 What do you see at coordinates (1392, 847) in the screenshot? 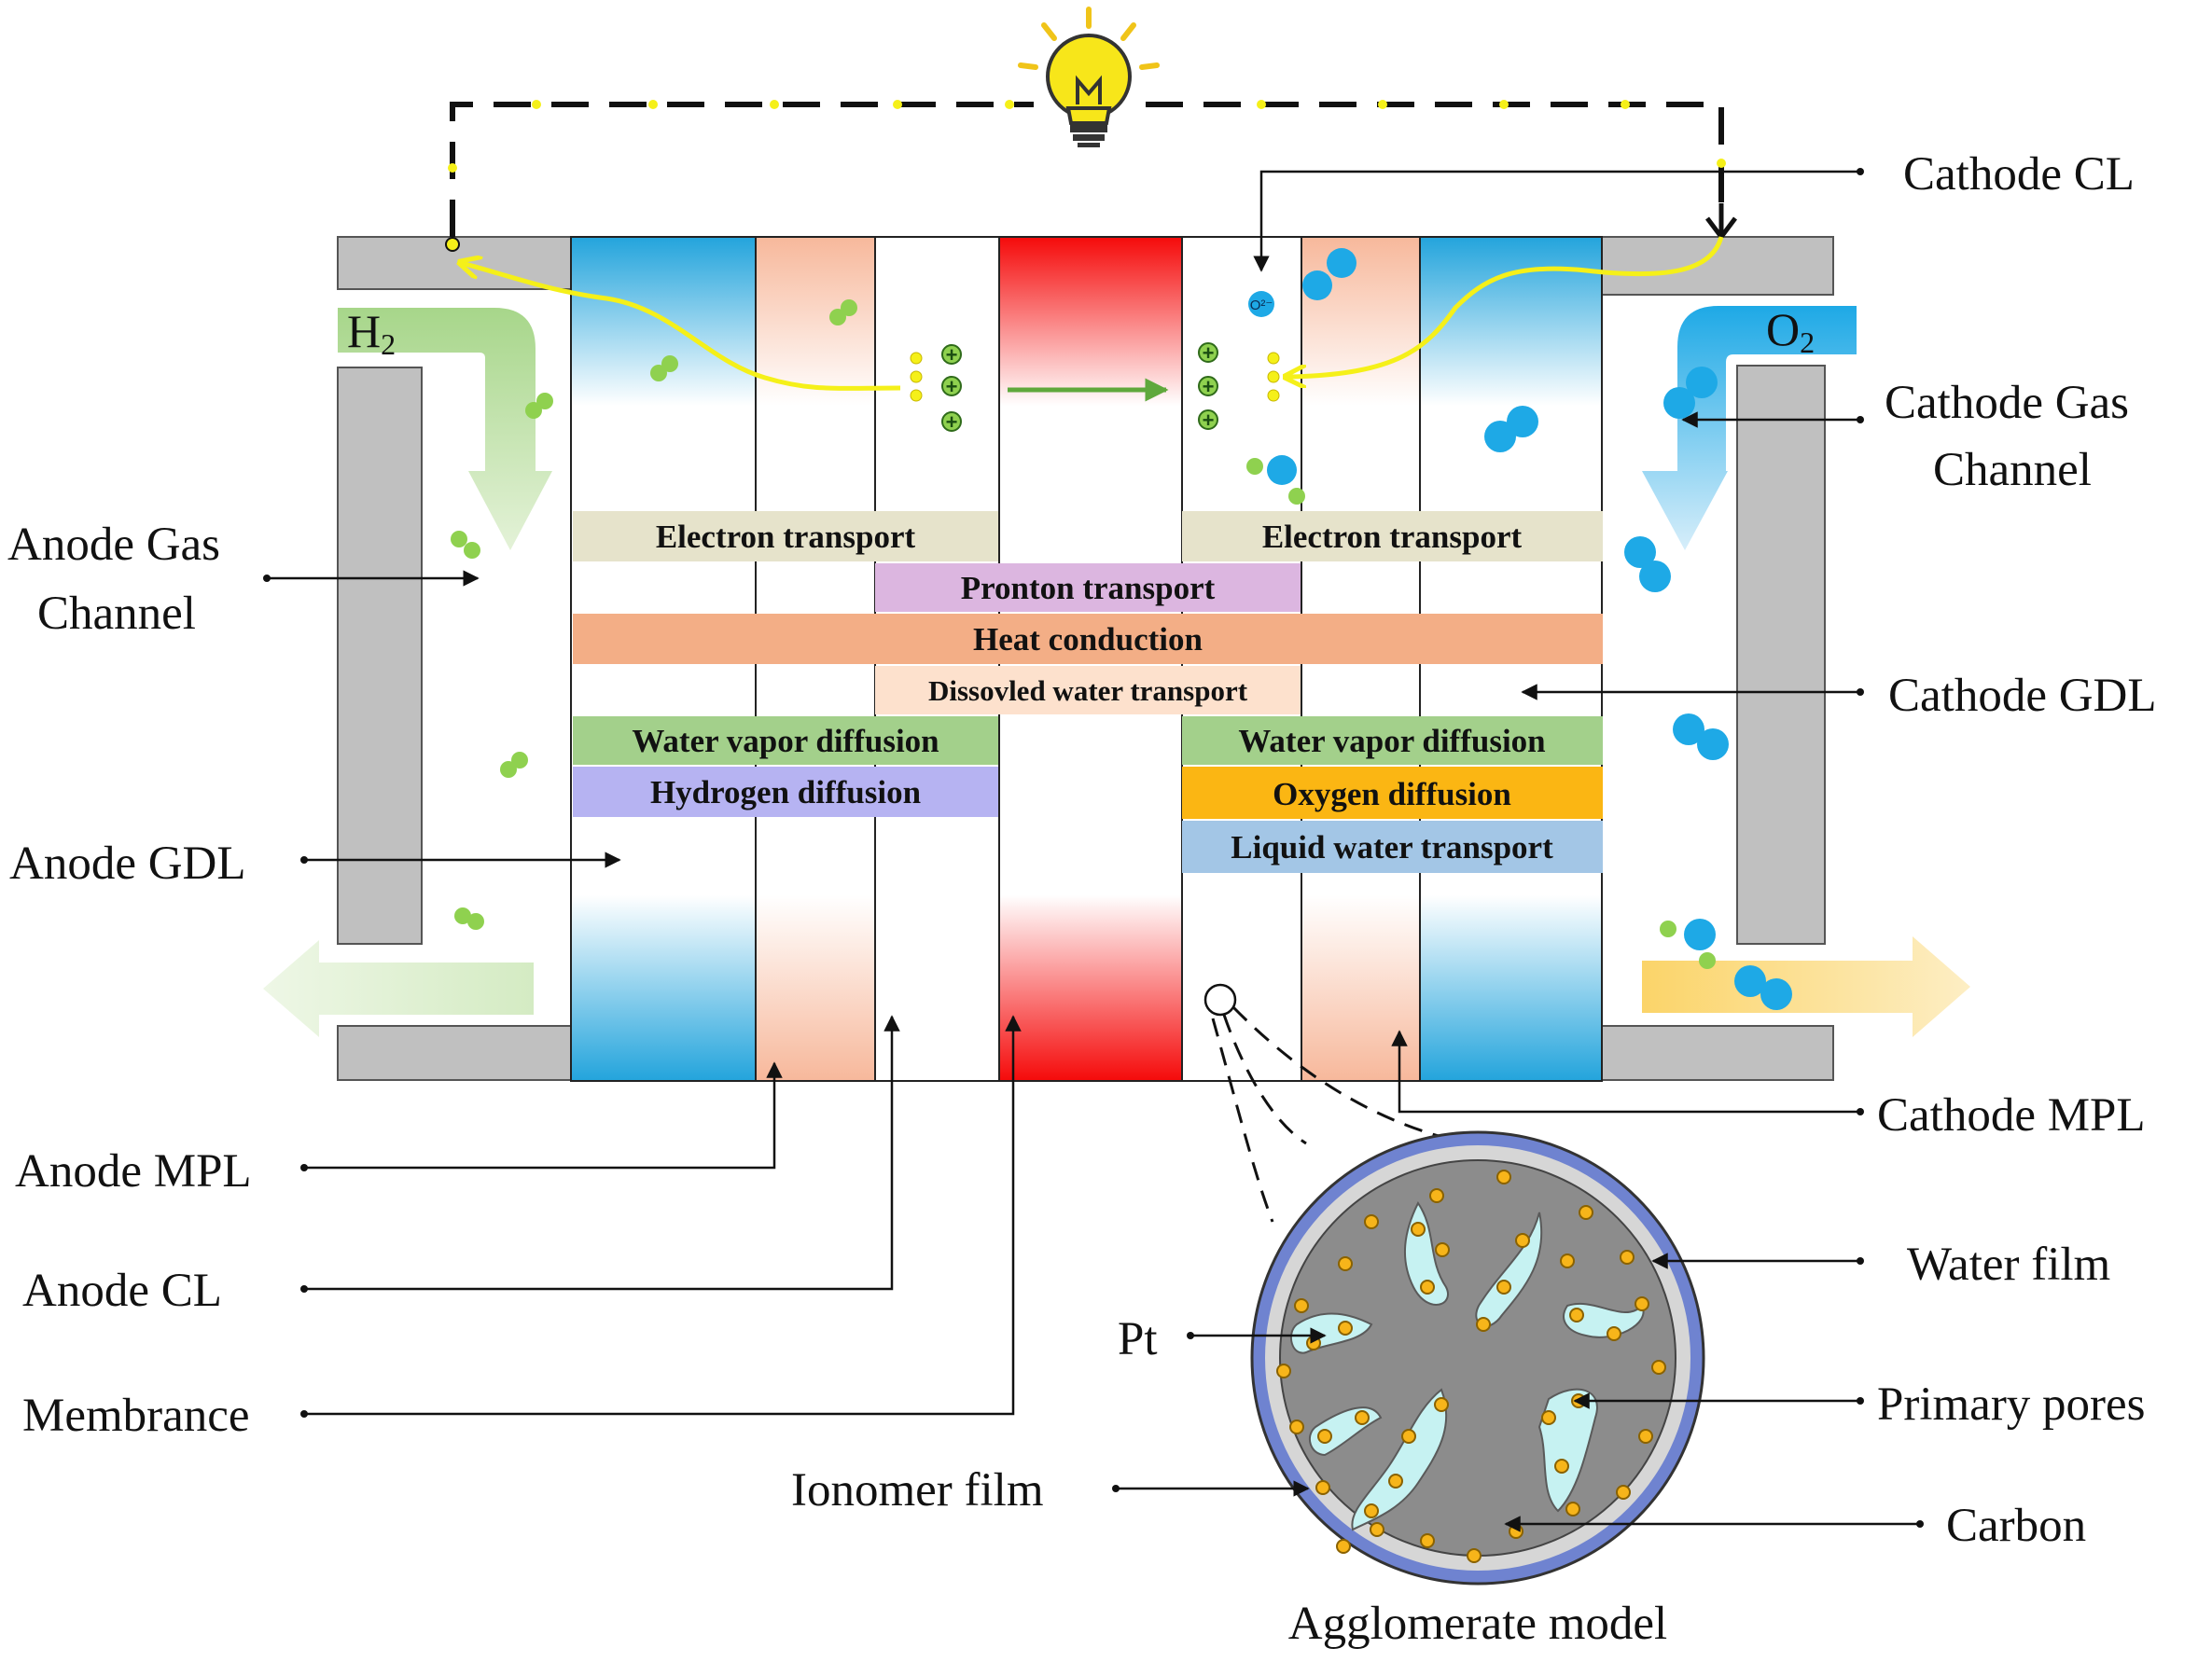
I see `band-liquid-water: Liquid water transport` at bounding box center [1392, 847].